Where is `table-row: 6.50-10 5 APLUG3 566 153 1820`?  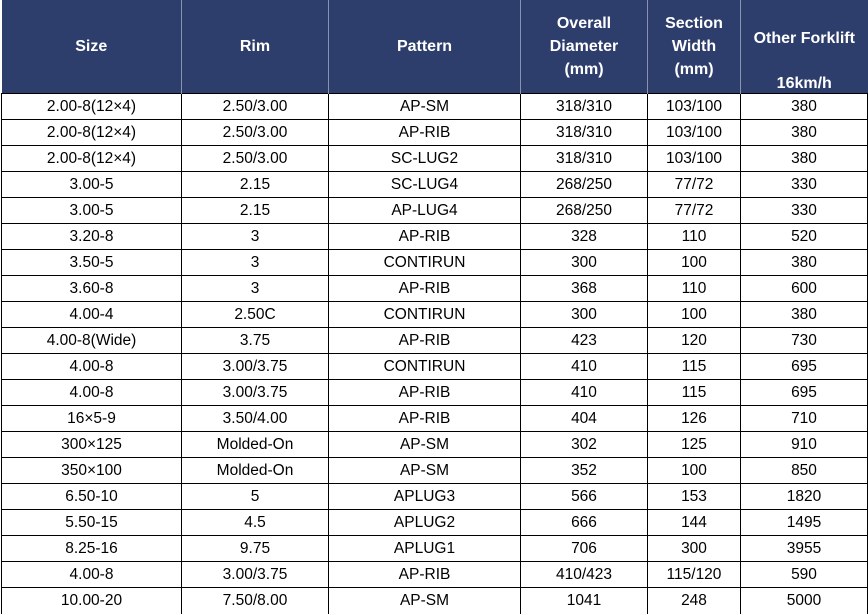 table-row: 6.50-10 5 APLUG3 566 153 1820 is located at coordinates (434, 496).